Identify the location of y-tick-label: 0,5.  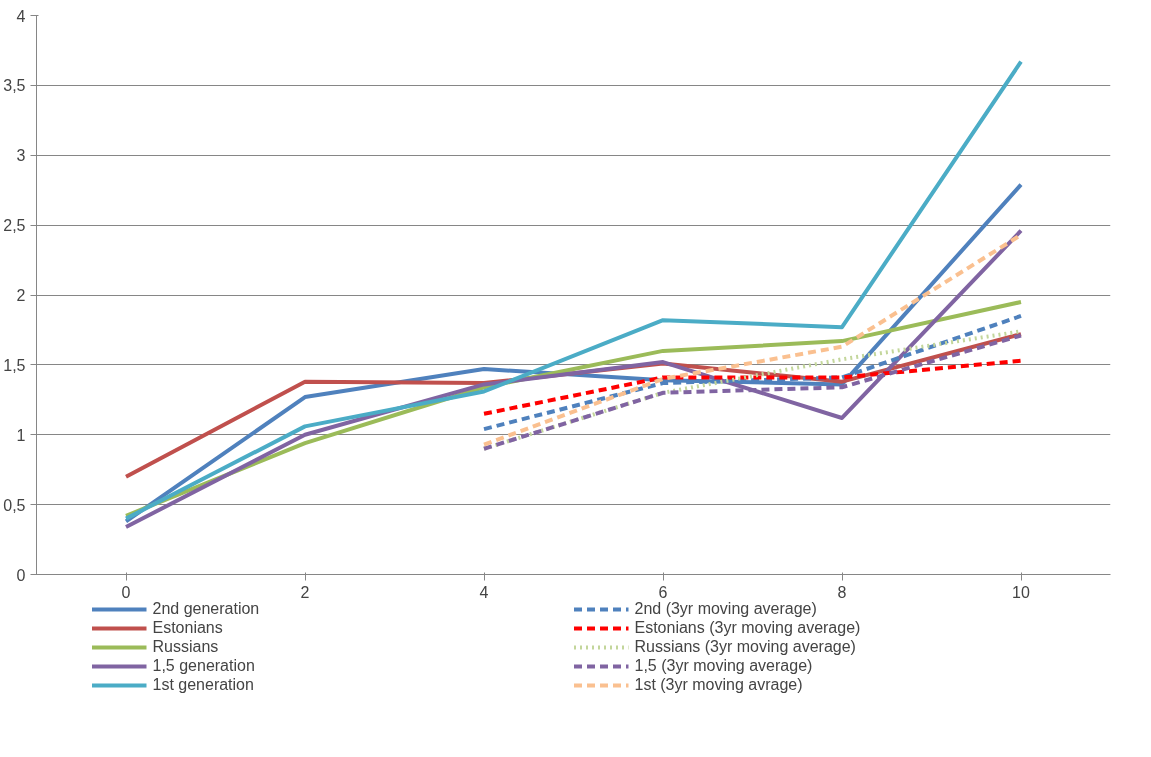
(14, 505).